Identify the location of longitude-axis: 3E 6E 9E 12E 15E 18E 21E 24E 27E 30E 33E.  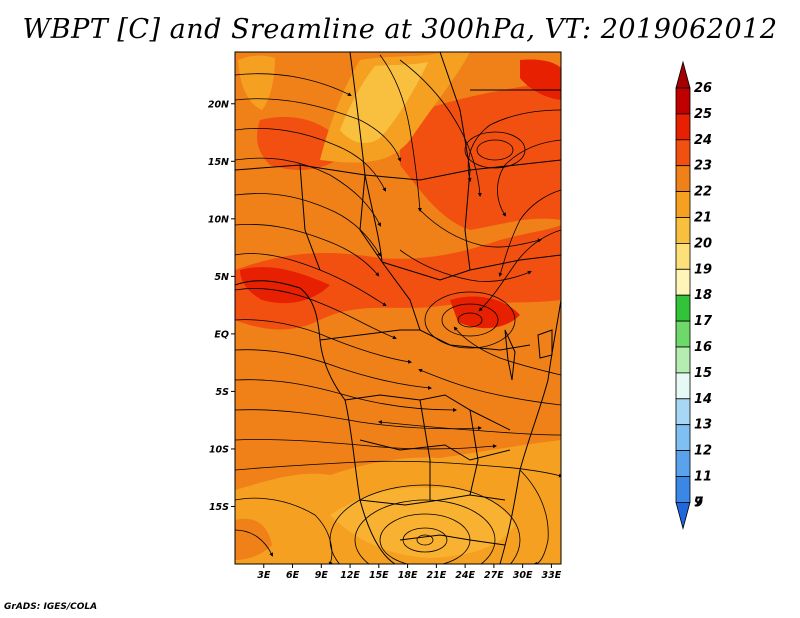
(409, 572).